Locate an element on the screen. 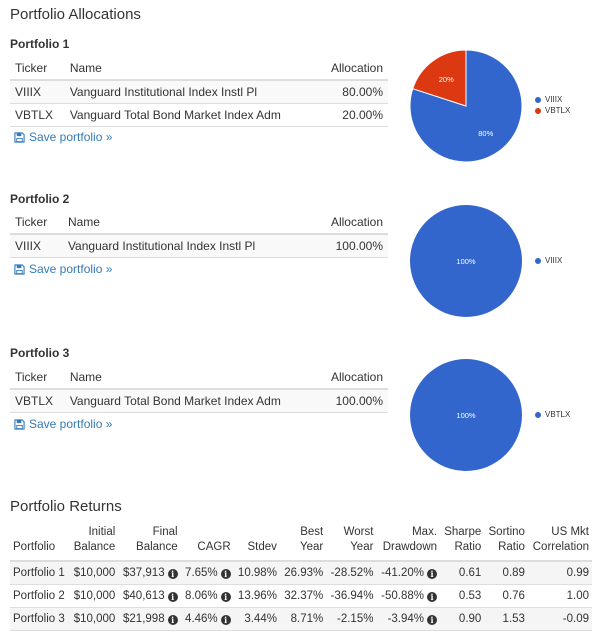  save-portfolio-3-link: Save portfolio » is located at coordinates (63, 424).